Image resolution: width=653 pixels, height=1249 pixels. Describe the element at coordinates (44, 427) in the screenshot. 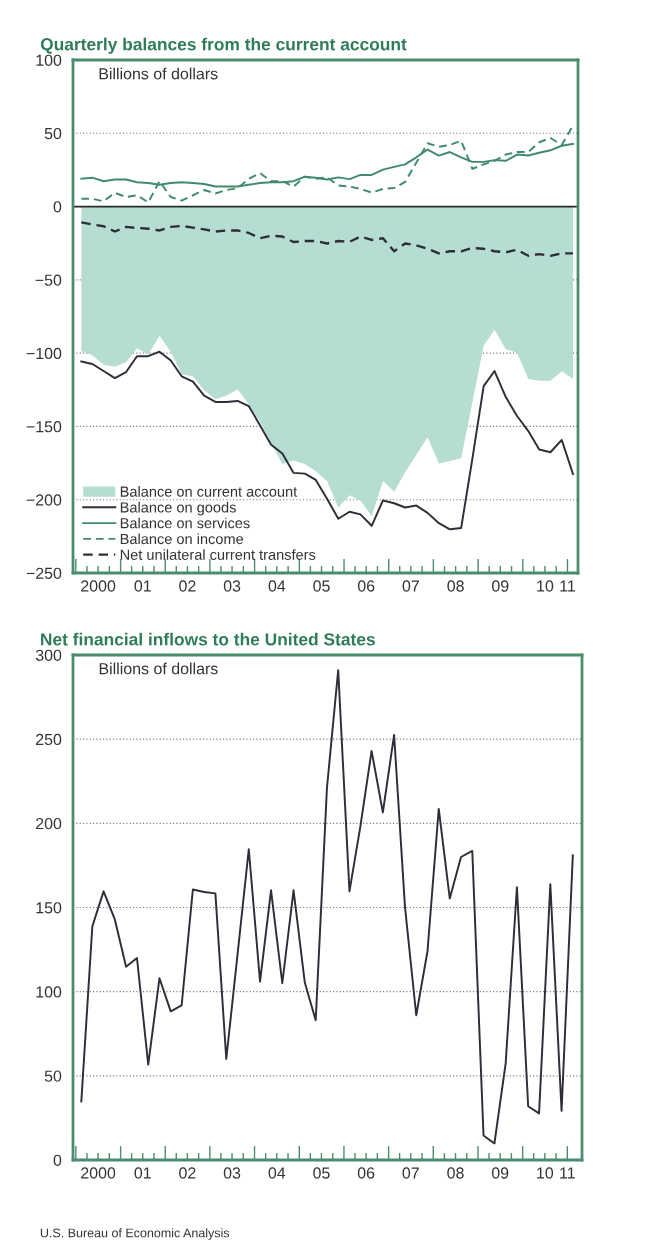

I see `y-tick-label: −150` at that location.